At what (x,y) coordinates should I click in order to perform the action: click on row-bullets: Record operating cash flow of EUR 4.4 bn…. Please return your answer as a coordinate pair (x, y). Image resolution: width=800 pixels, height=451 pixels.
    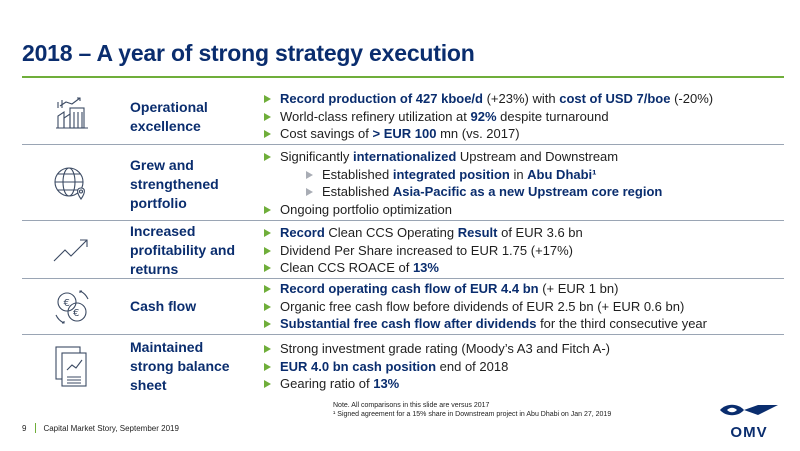
    Looking at the image, I should click on (523, 306).